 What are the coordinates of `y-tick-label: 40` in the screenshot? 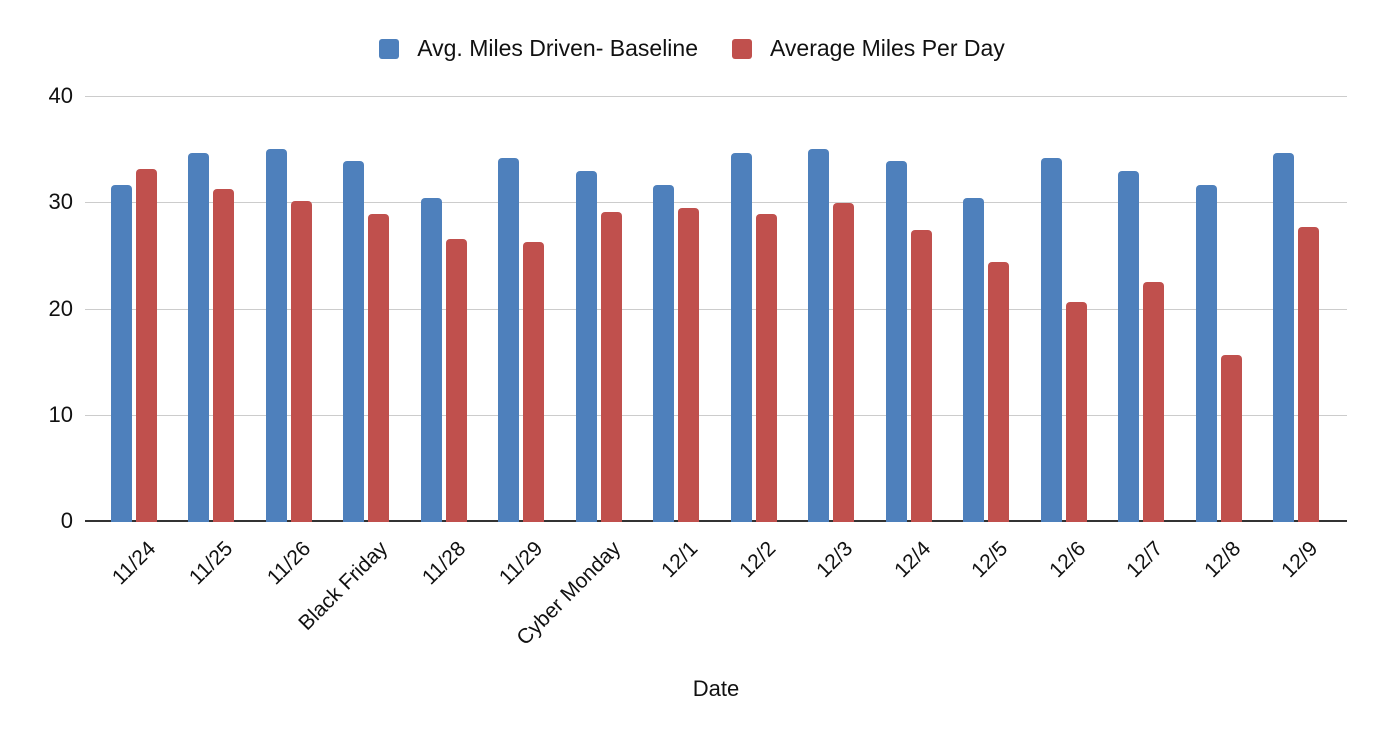 It's located at (60, 95).